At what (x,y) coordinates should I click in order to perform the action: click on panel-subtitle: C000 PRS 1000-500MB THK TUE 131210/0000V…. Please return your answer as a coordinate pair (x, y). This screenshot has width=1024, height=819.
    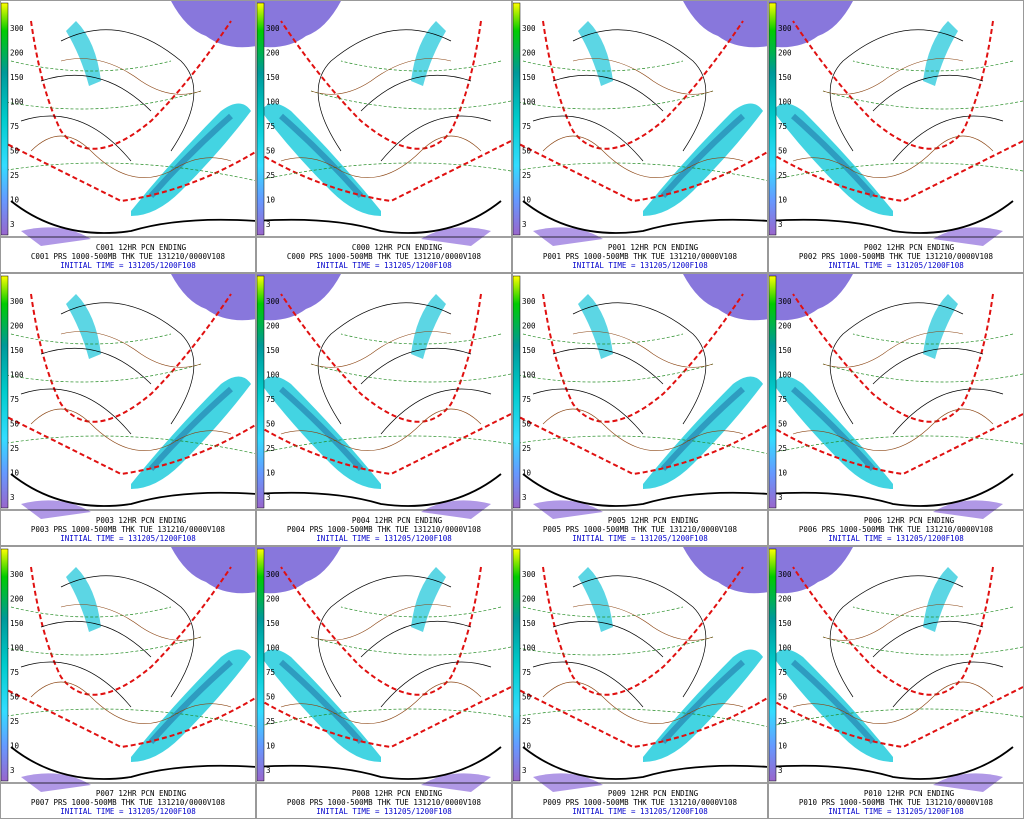
    Looking at the image, I should click on (384, 256).